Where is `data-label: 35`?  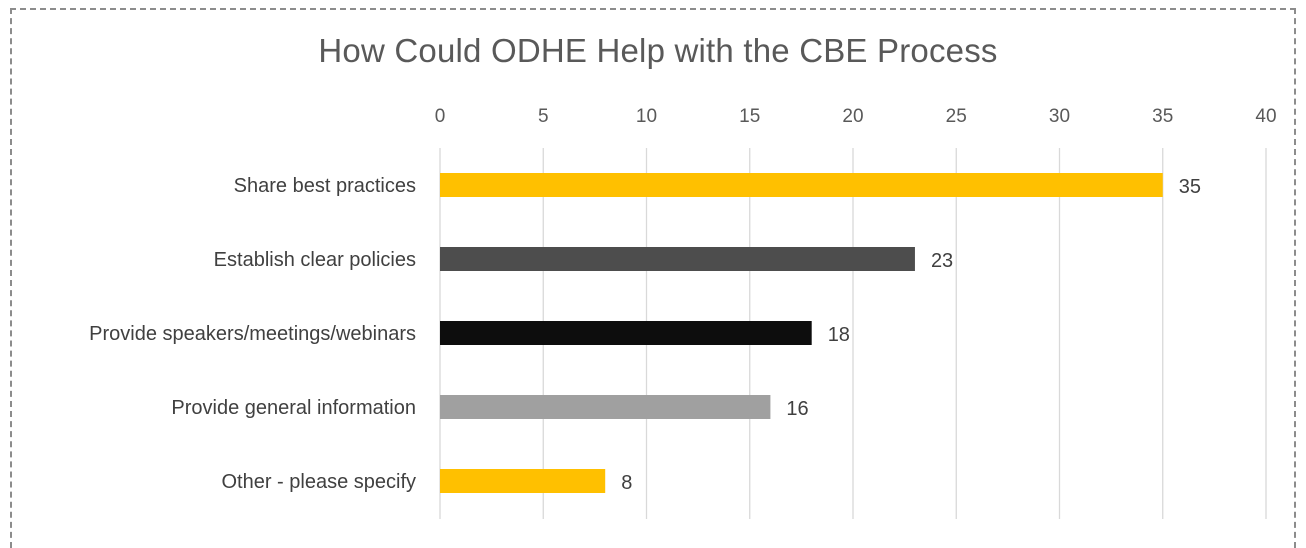
data-label: 35 is located at coordinates (1190, 187).